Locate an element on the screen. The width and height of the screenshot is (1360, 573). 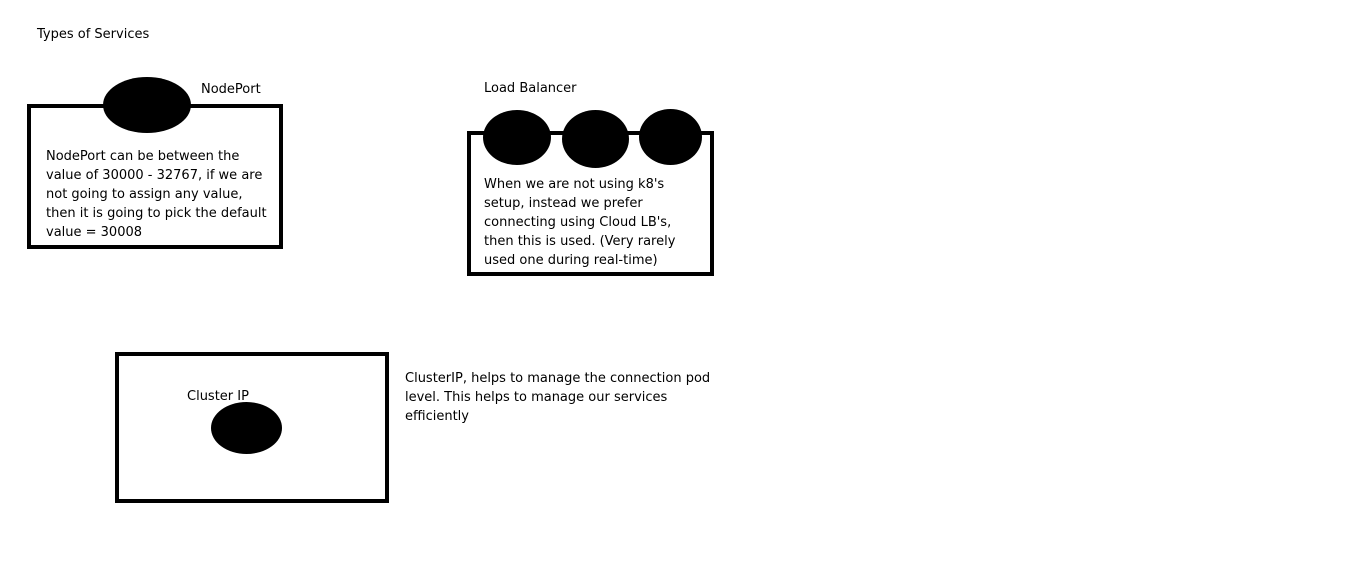
cluster-ip-node-shape is located at coordinates (246, 428).